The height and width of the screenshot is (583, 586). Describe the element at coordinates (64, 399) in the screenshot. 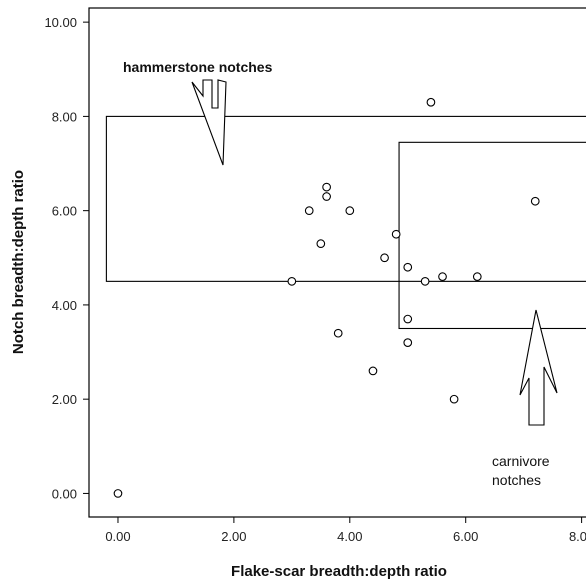

I see `y-tick-label-1: 2.00` at that location.